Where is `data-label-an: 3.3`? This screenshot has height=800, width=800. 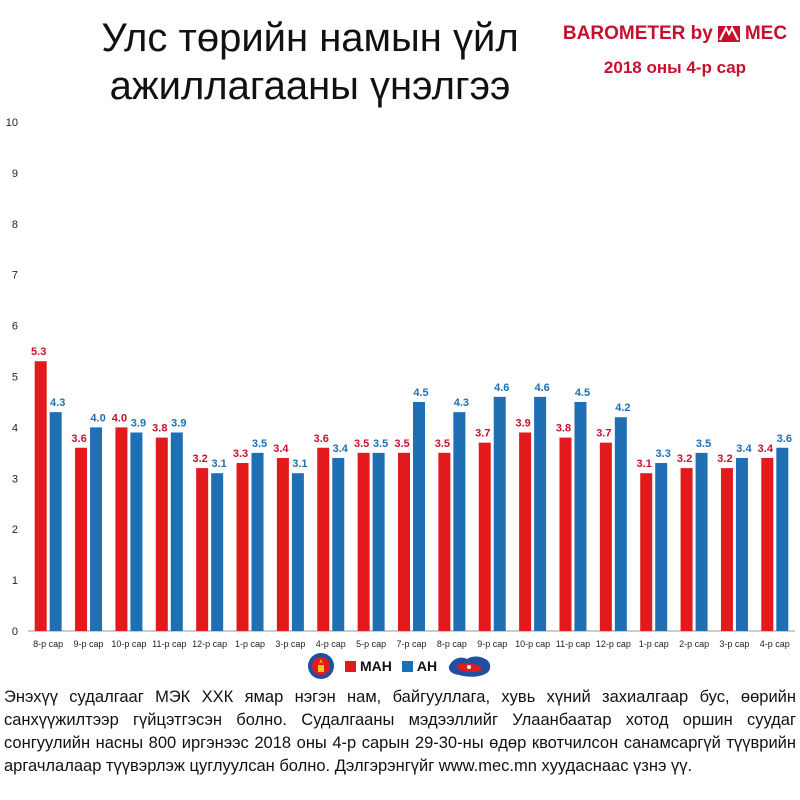 data-label-an: 3.3 is located at coordinates (663, 454).